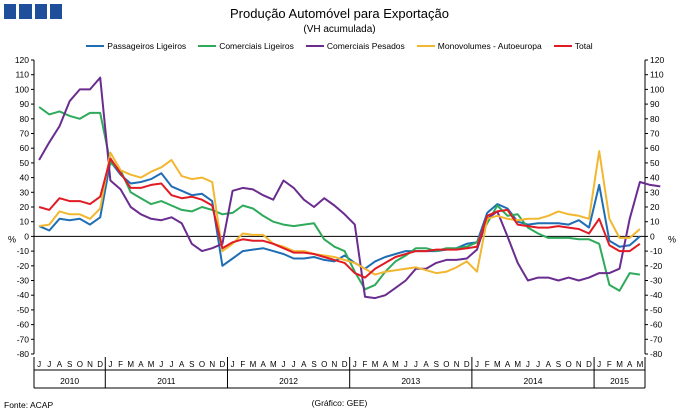 The image size is (679, 416). I want to click on year-label: 2012, so click(288, 381).